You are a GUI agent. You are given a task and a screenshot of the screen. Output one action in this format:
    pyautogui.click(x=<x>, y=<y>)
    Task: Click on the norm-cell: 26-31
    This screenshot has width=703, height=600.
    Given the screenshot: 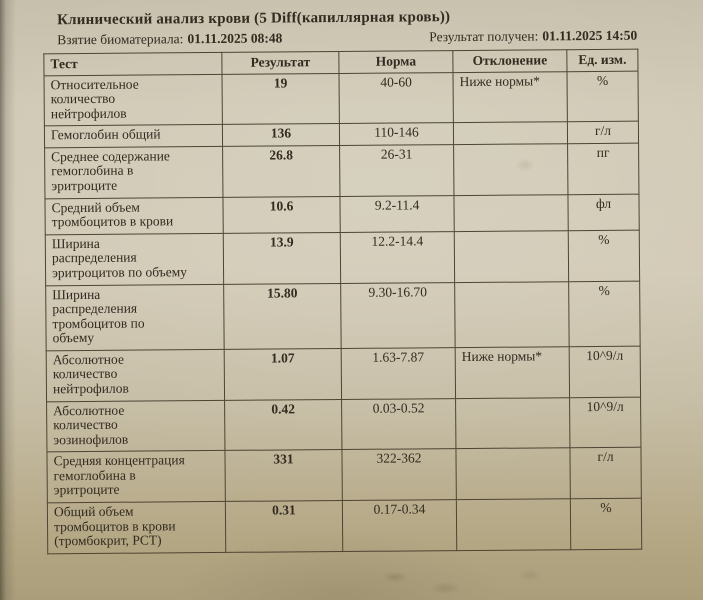 What is the action you would take?
    pyautogui.click(x=396, y=170)
    